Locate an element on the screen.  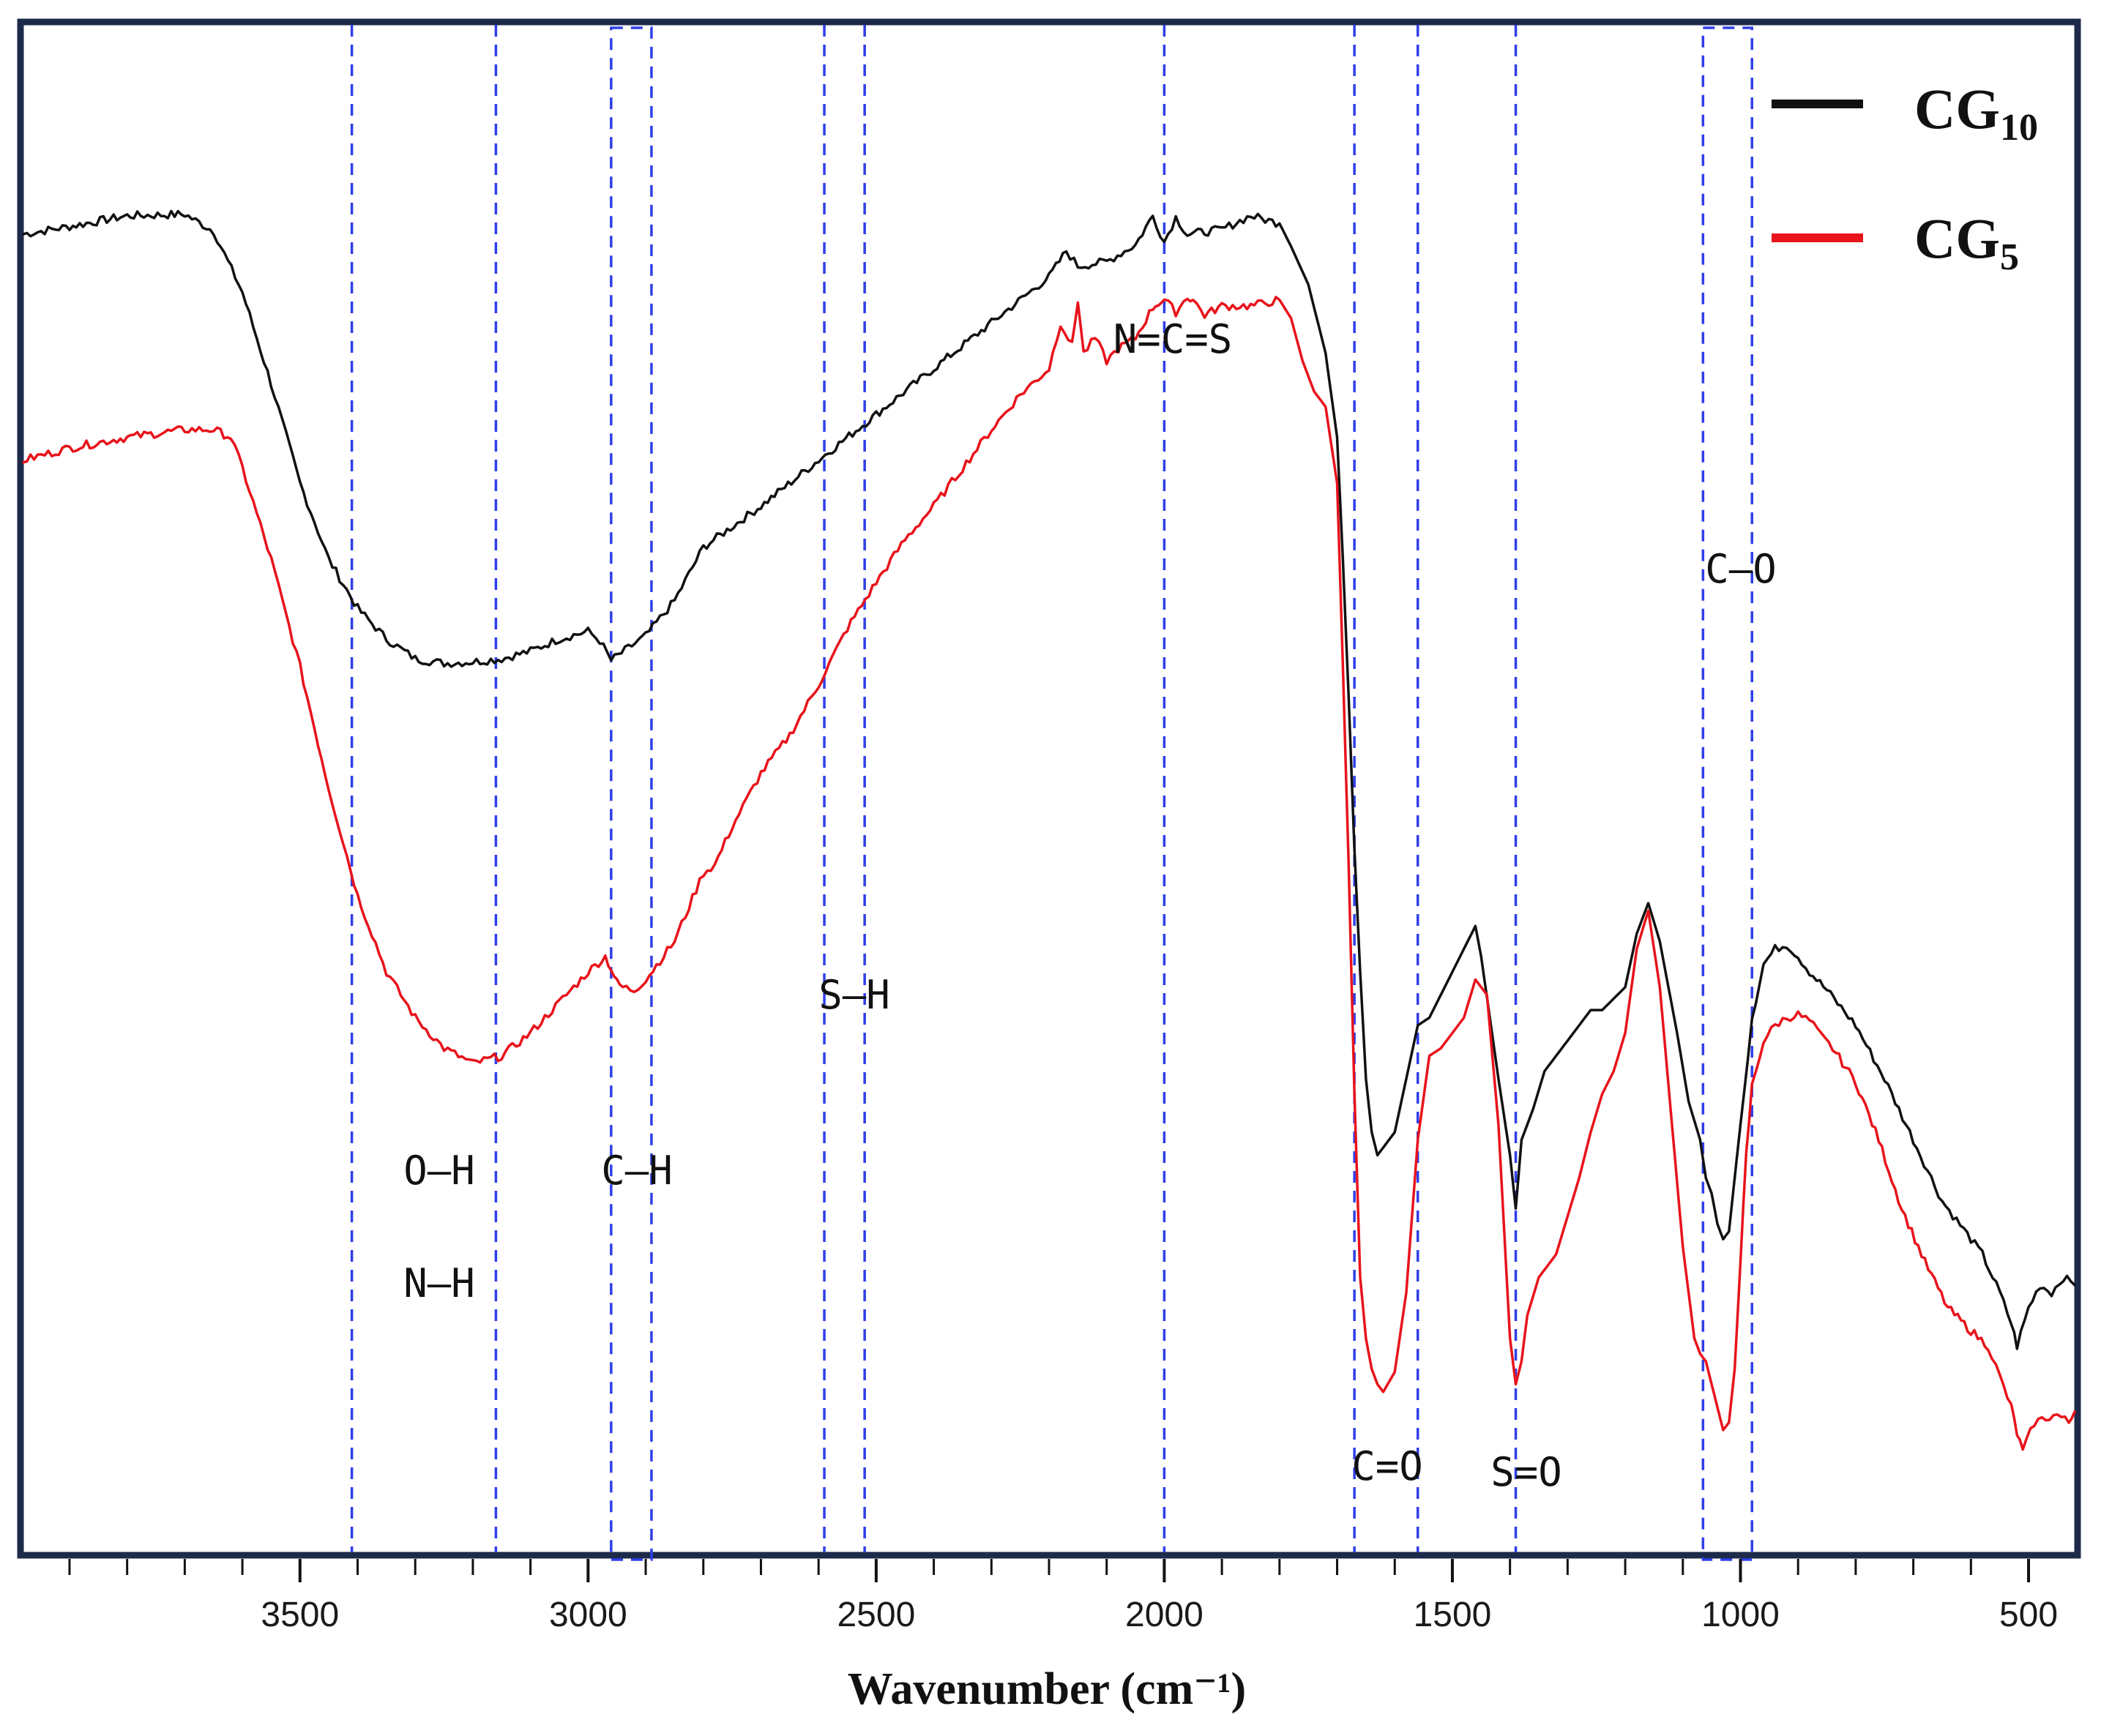
x-tick-label-1500: 1500 is located at coordinates (1453, 1614).